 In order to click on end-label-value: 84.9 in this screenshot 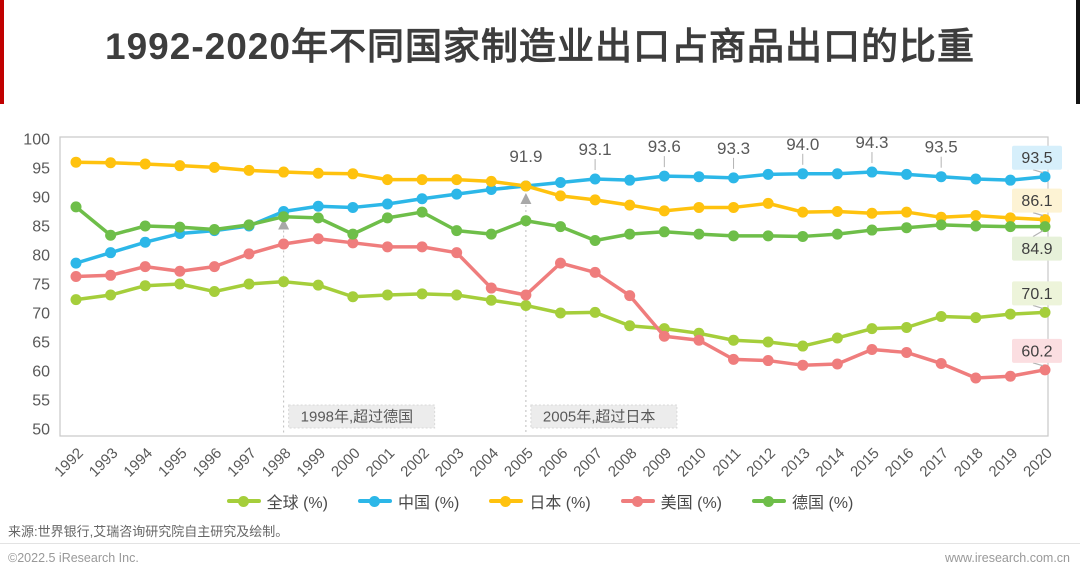, I will do `click(1036, 249)`.